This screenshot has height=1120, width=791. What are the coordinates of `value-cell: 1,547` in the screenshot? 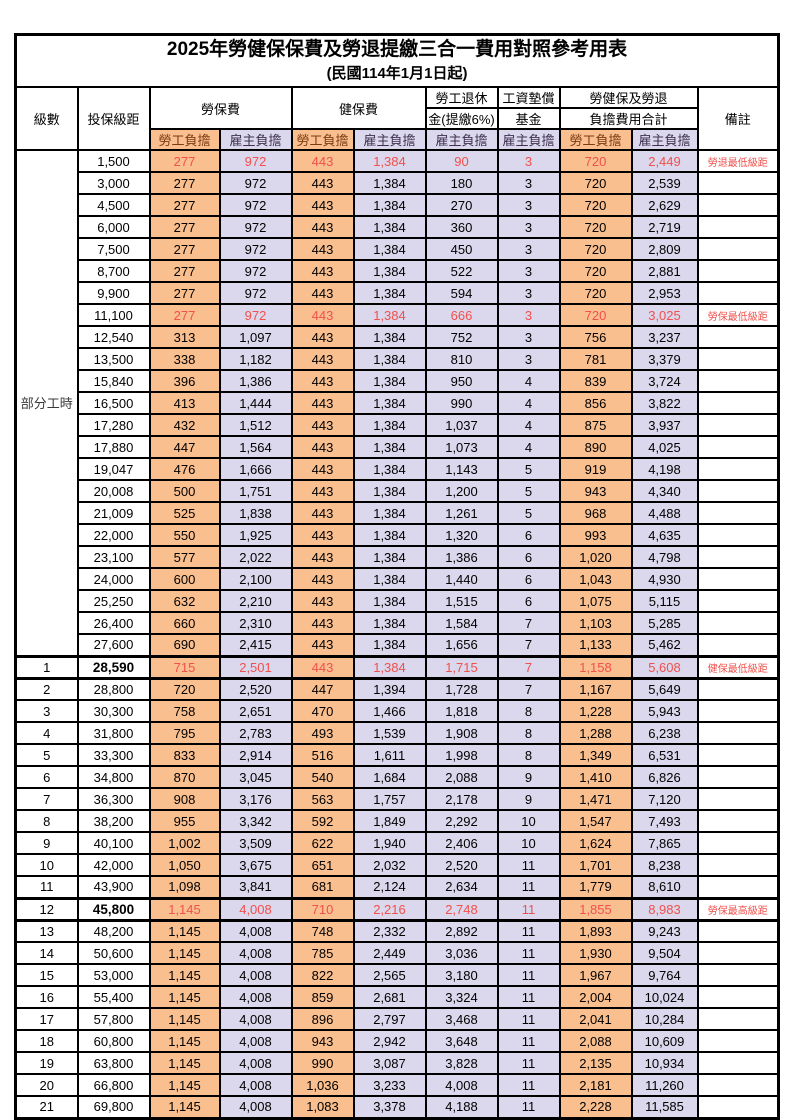 It's located at (595, 821).